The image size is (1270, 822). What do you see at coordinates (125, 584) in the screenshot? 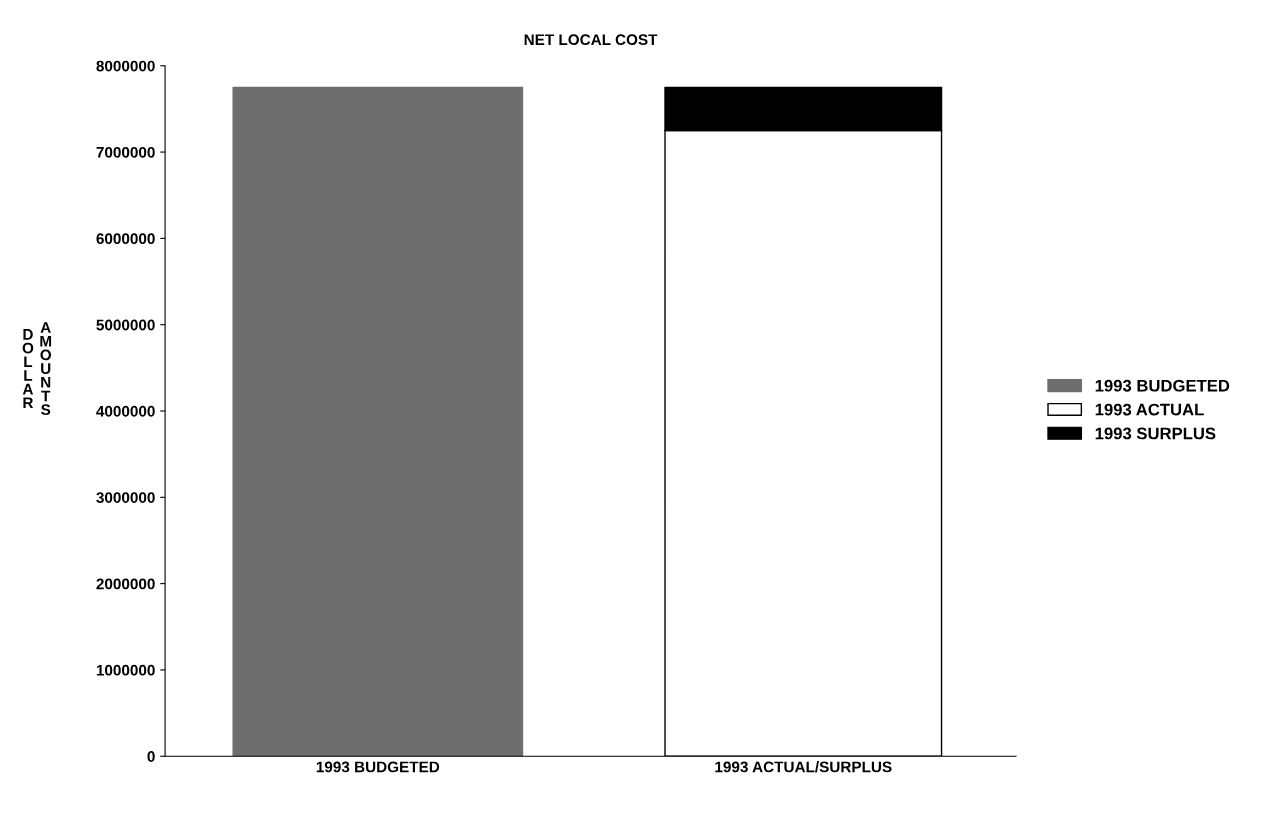
I see `y-tick-label: 2000000` at bounding box center [125, 584].